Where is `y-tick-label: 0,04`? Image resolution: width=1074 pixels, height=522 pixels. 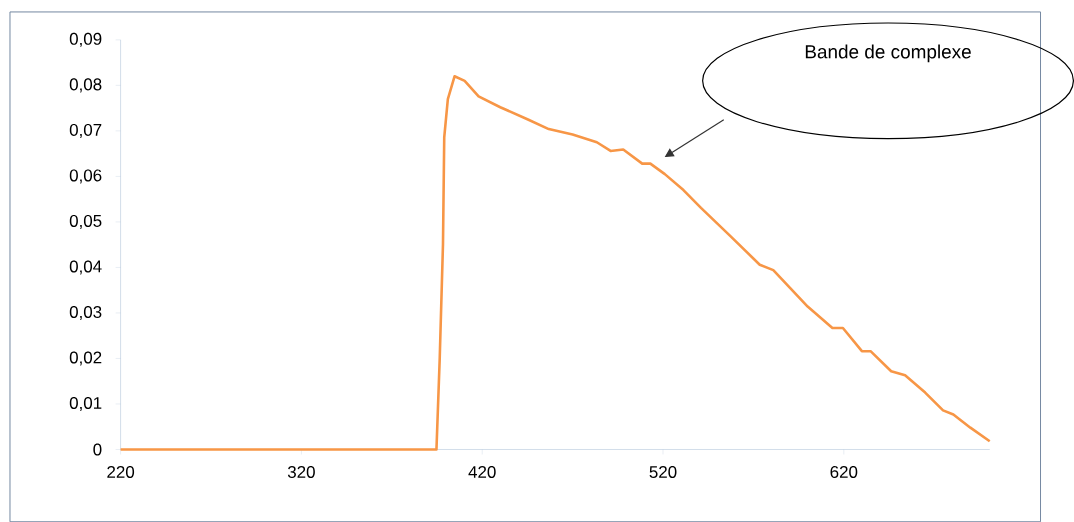 y-tick-label: 0,04 is located at coordinates (85, 267).